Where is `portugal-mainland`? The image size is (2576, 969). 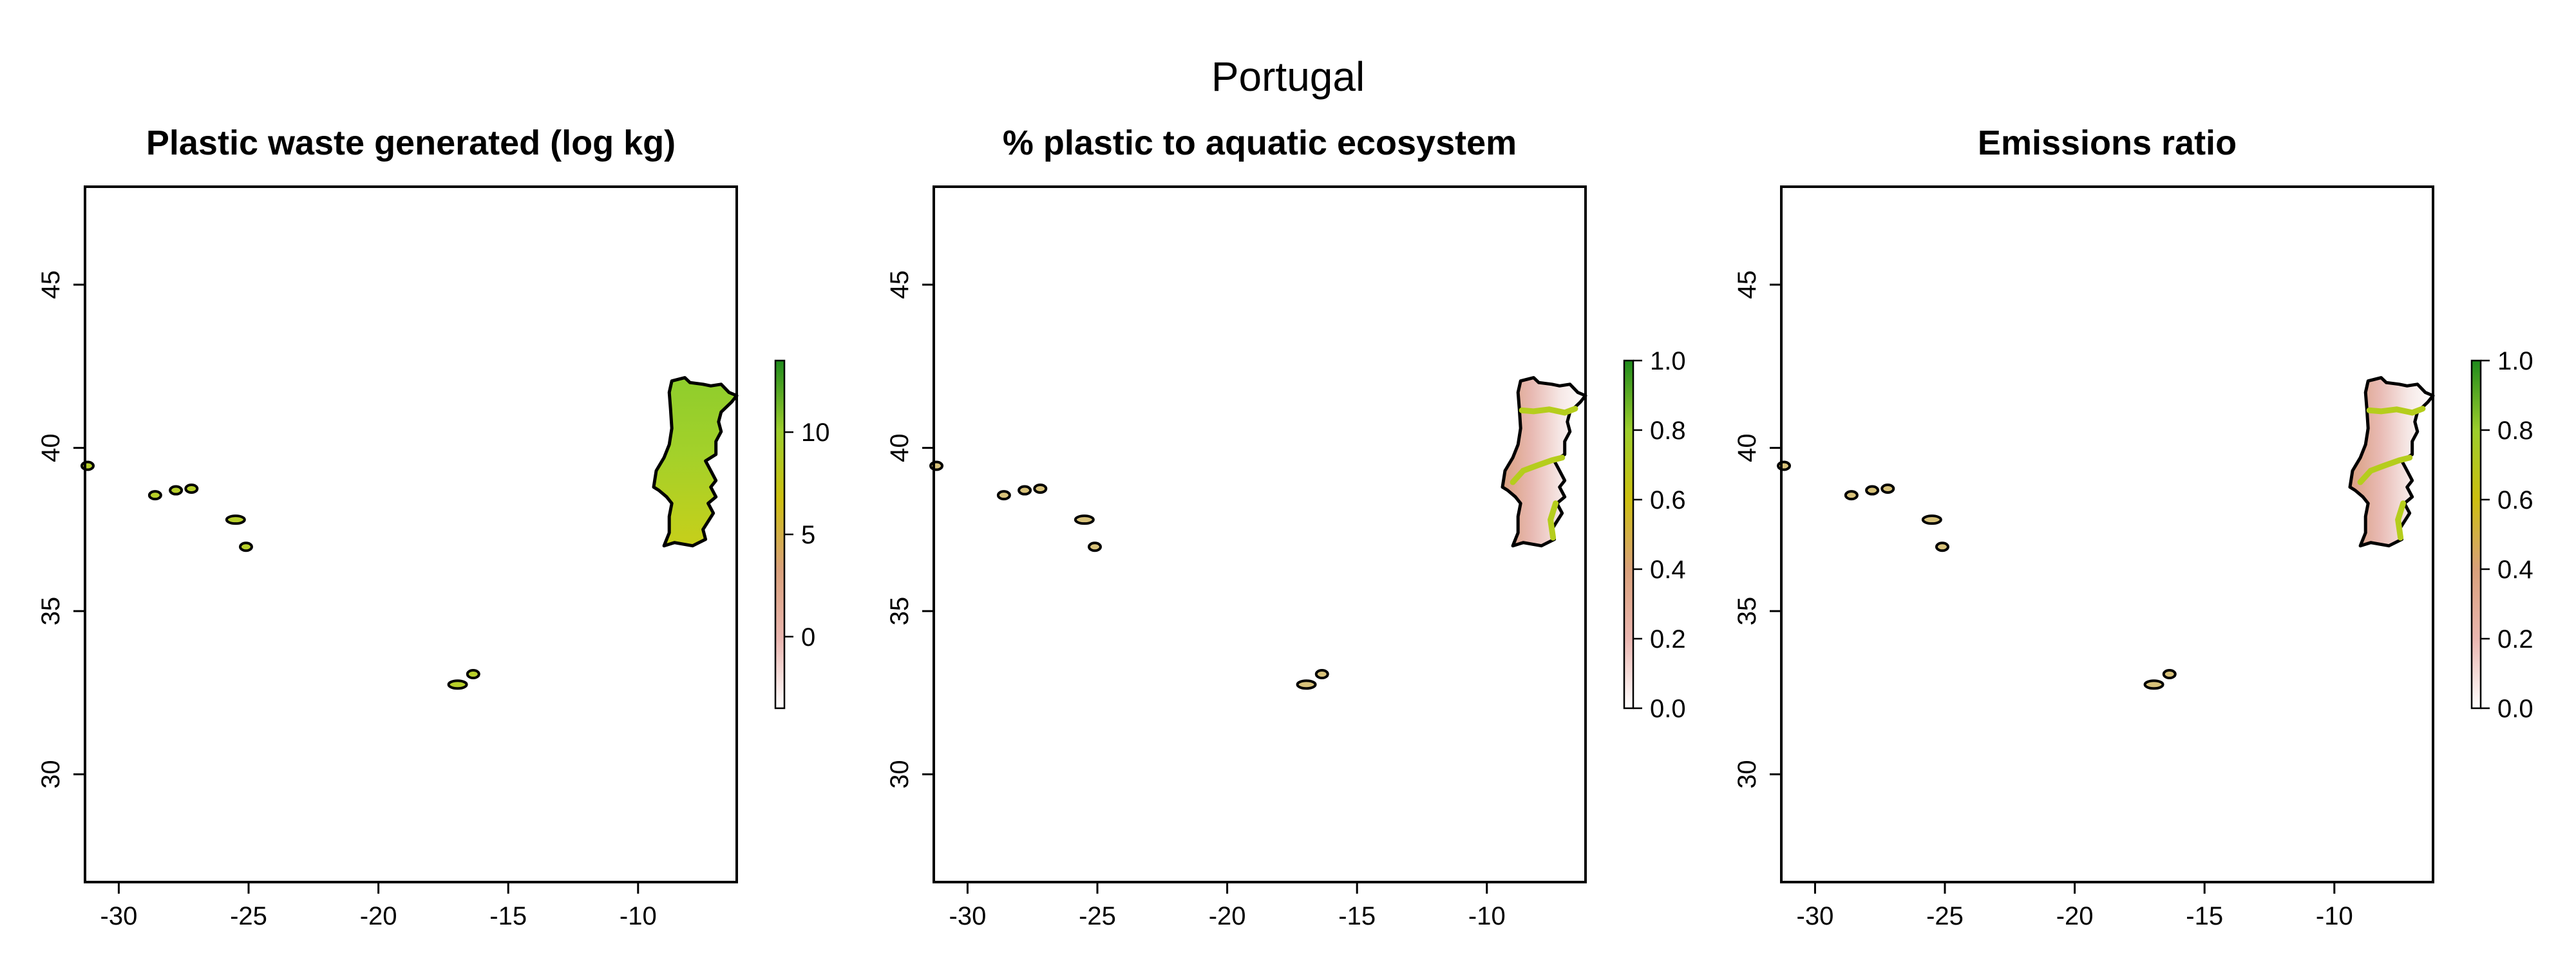 portugal-mainland is located at coordinates (695, 462).